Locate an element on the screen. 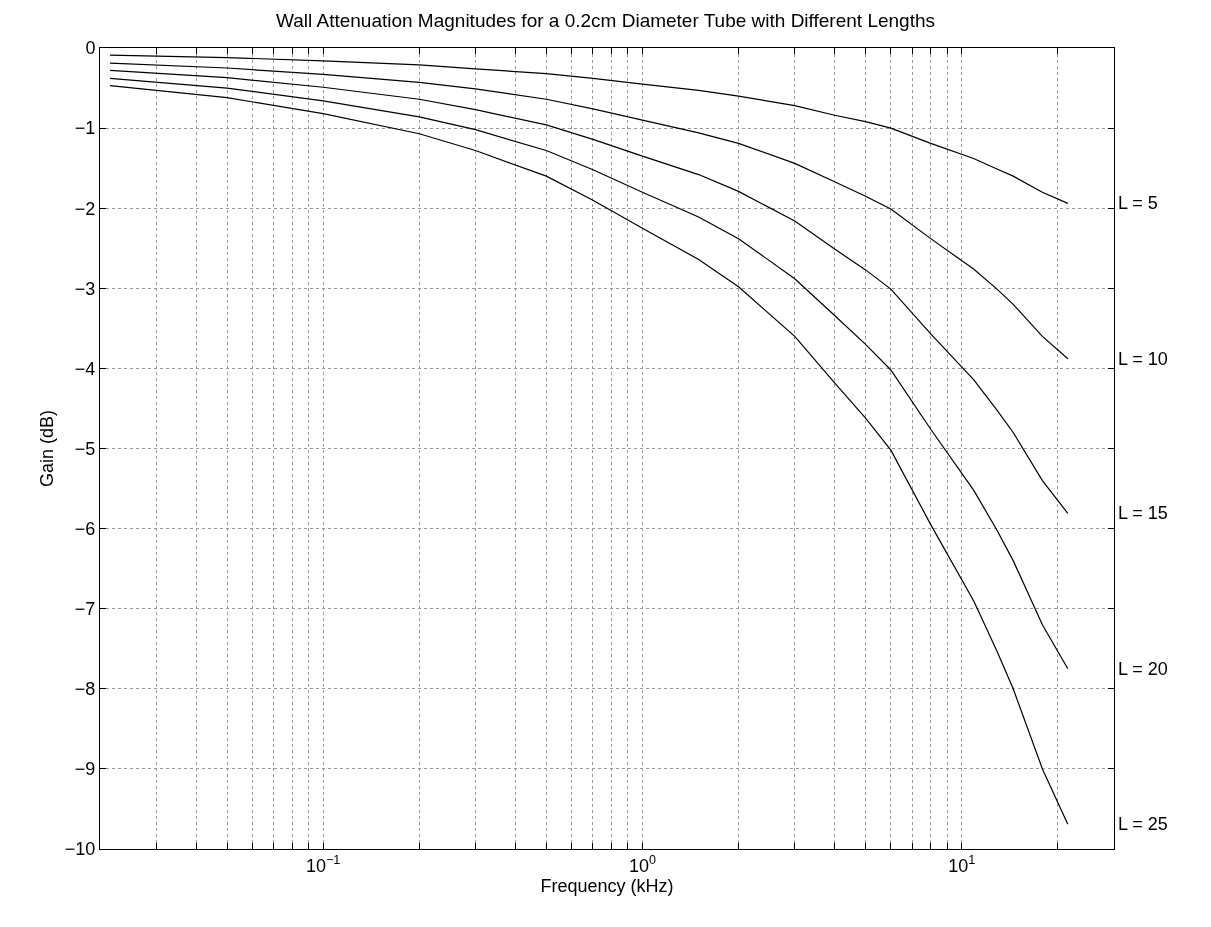  y-tick-label: −3 is located at coordinates (85, 288).